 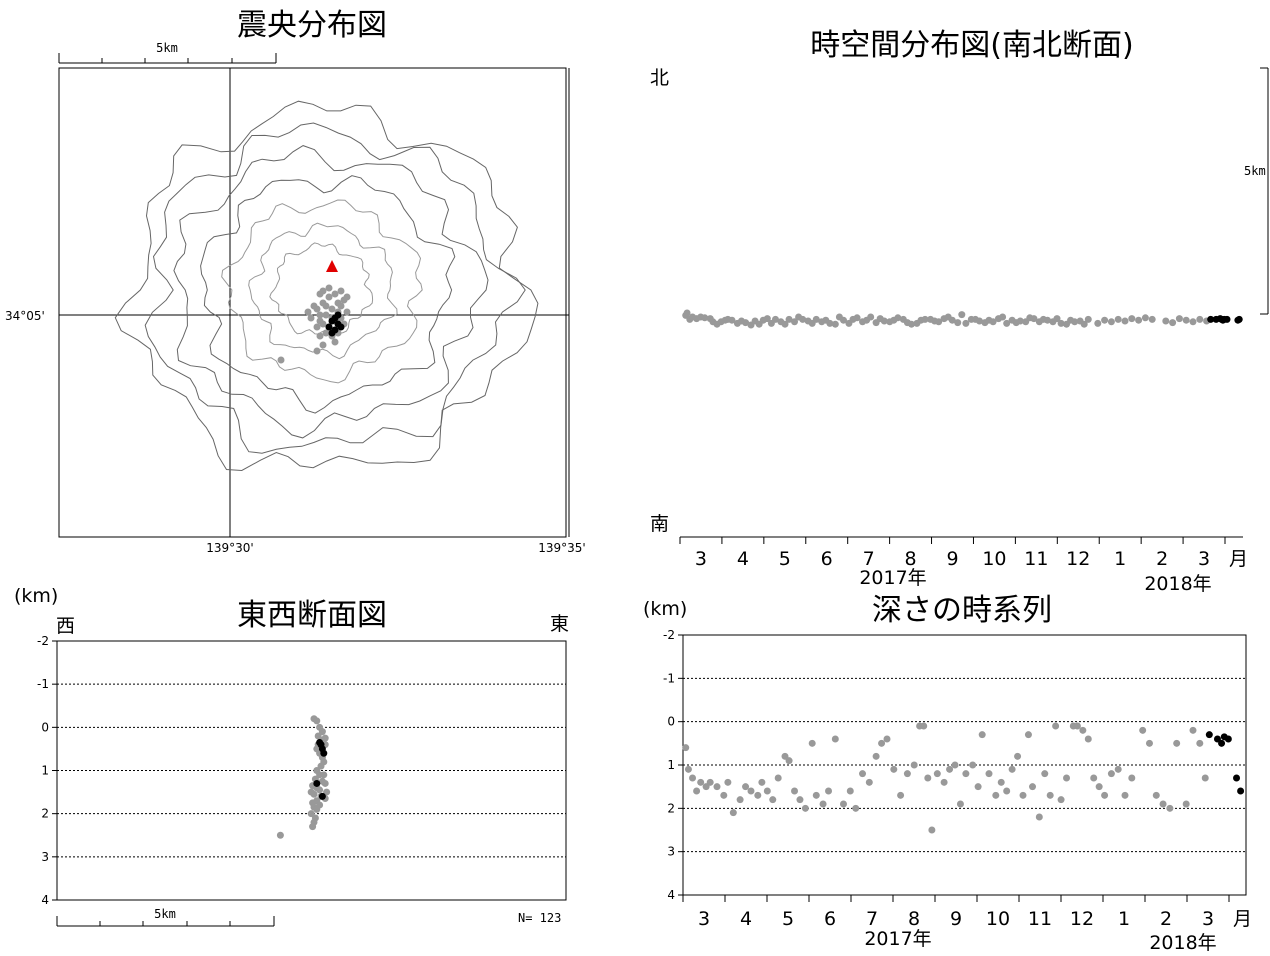 What do you see at coordinates (892, 578) in the screenshot?
I see `spacetime-year-2017: 2017年` at bounding box center [892, 578].